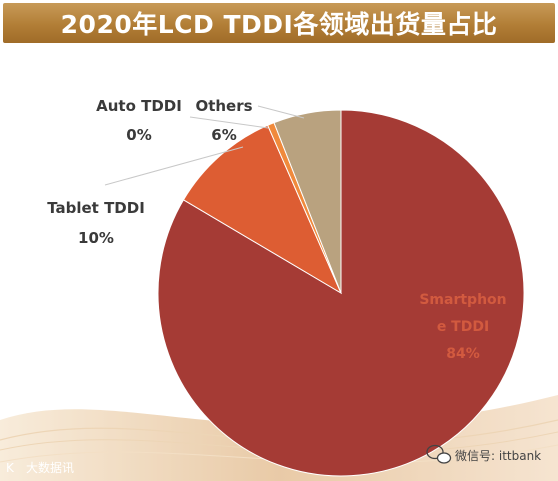 This screenshot has width=558, height=481. What do you see at coordinates (96, 208) in the screenshot?
I see `label-tablet-name: Tablet TDDI` at bounding box center [96, 208].